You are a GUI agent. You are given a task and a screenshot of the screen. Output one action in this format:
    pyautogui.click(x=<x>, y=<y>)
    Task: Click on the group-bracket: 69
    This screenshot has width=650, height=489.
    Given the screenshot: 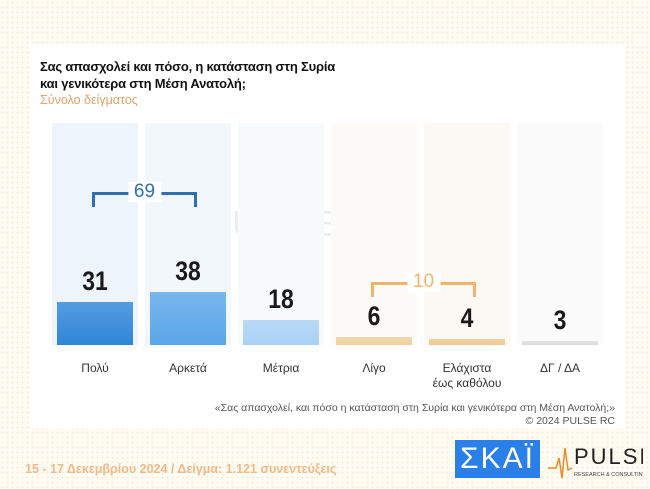 What is the action you would take?
    pyautogui.click(x=144, y=194)
    